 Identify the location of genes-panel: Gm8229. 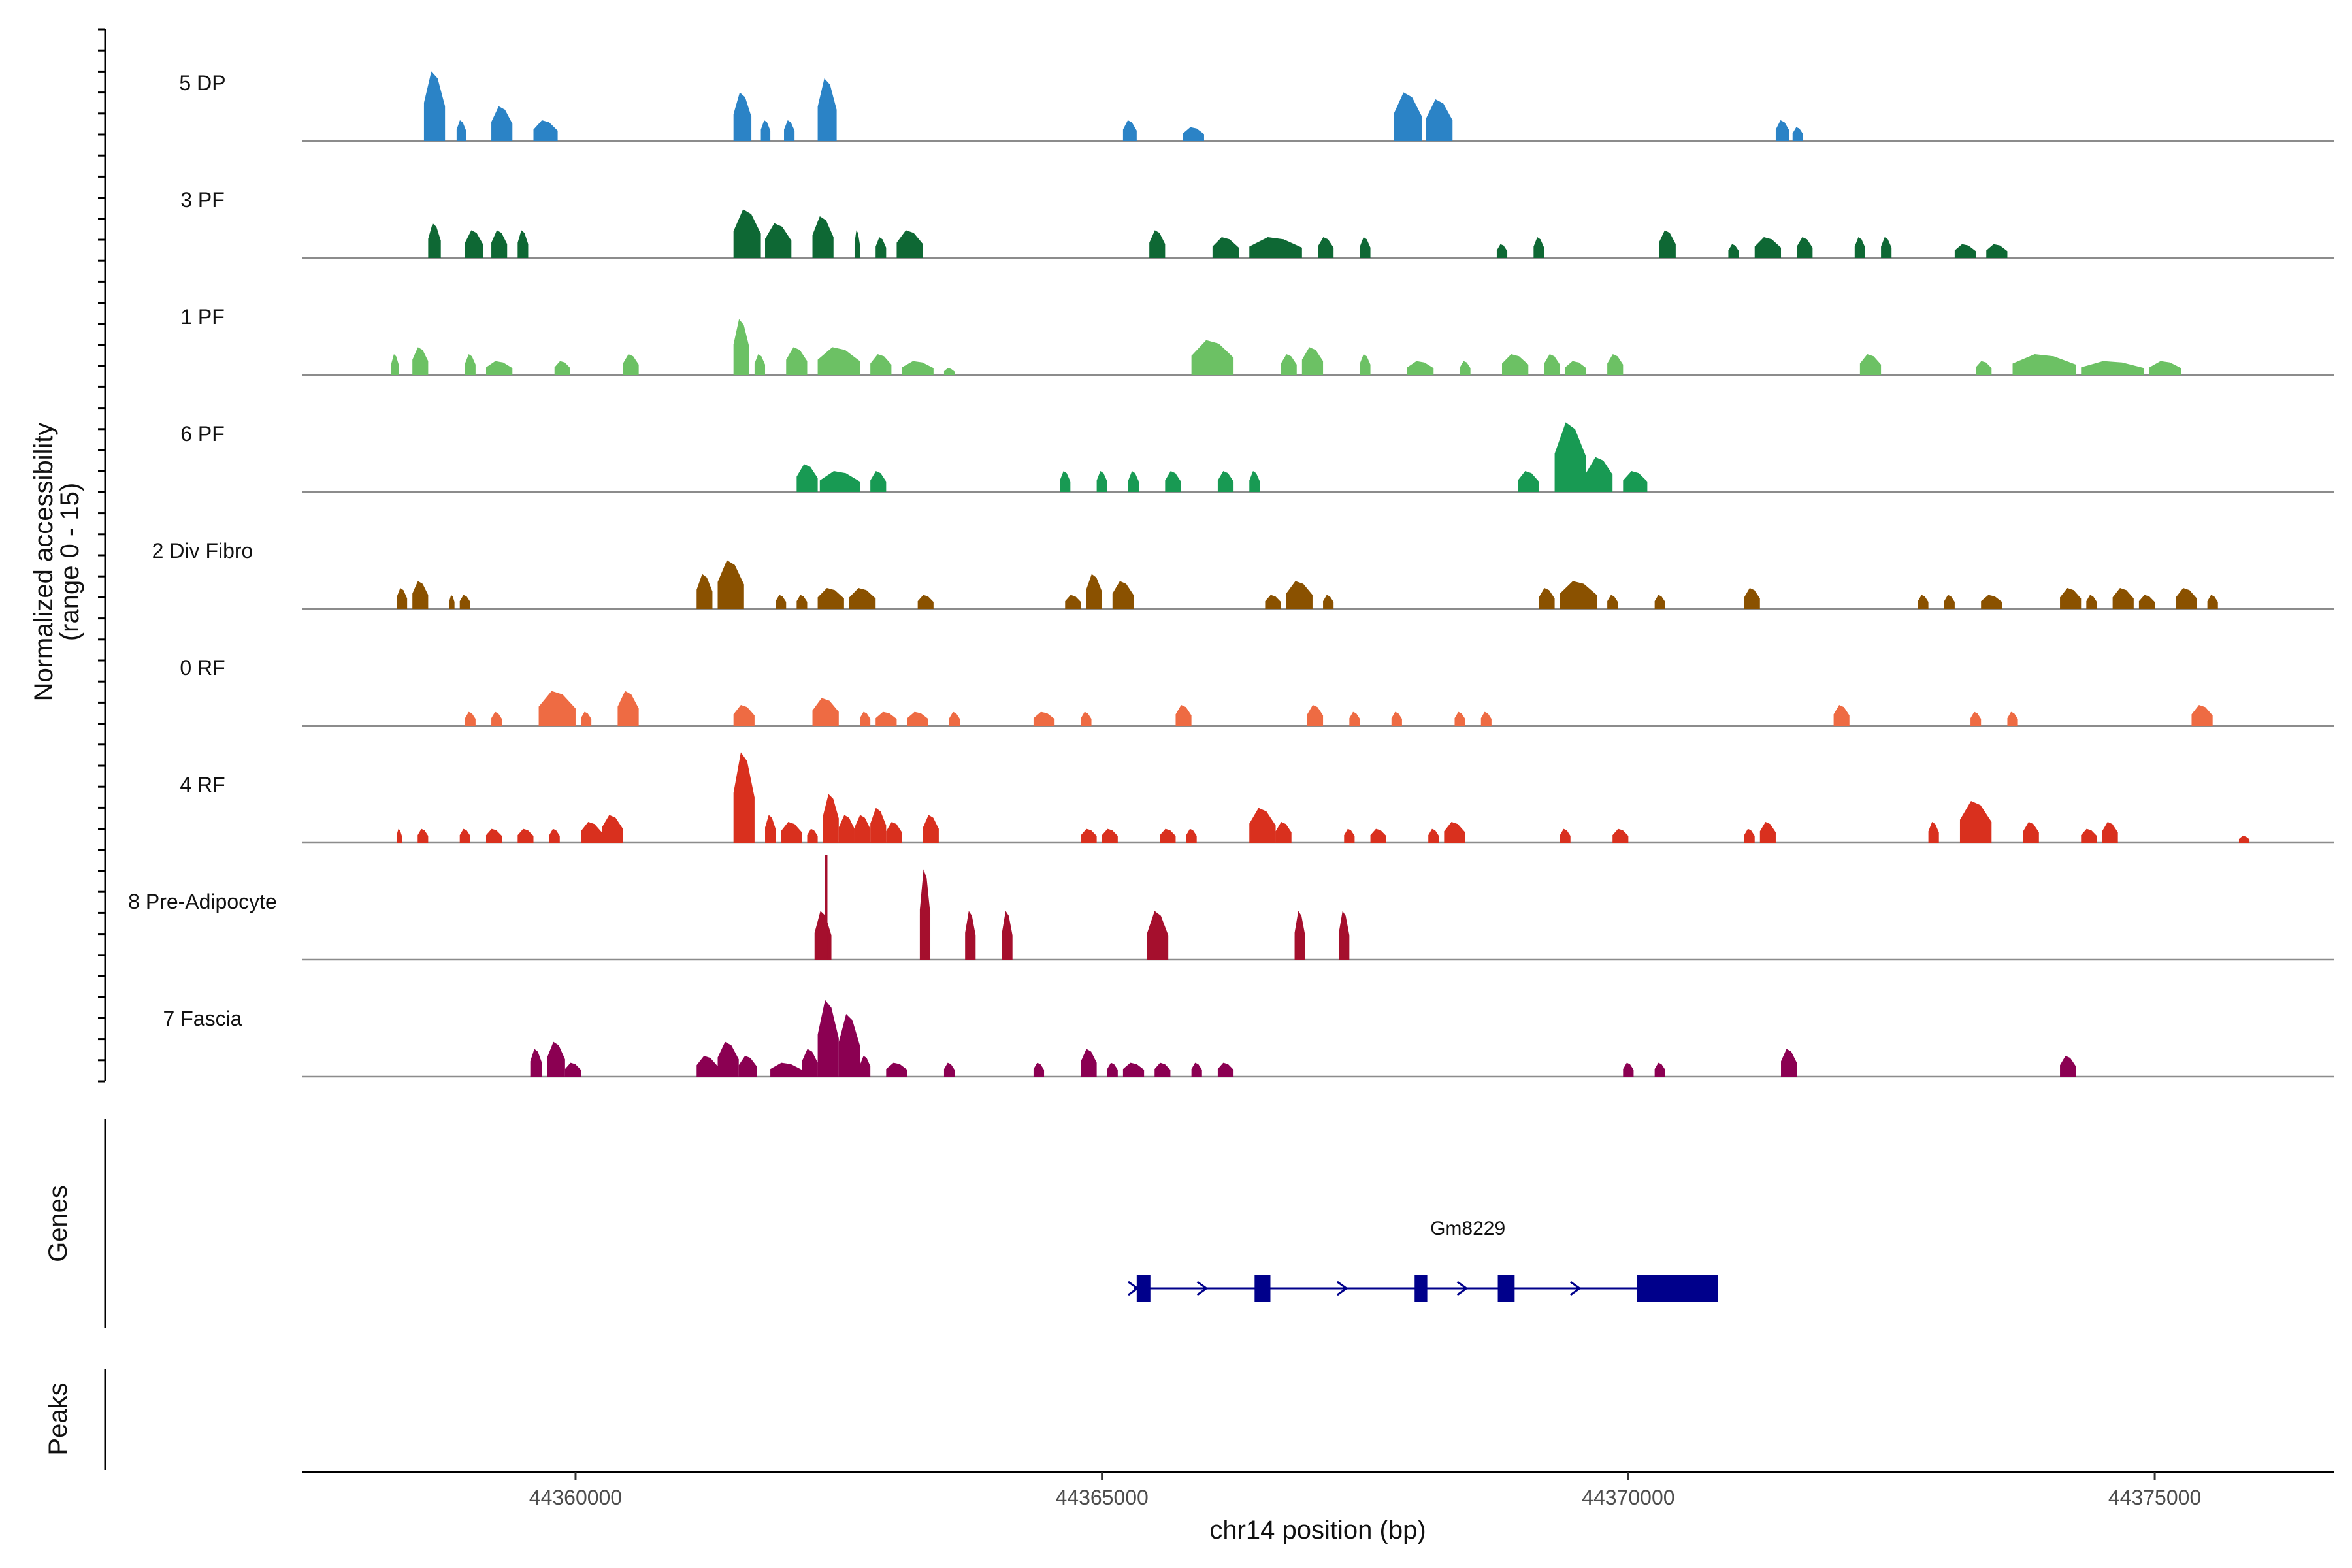
(1423, 1260).